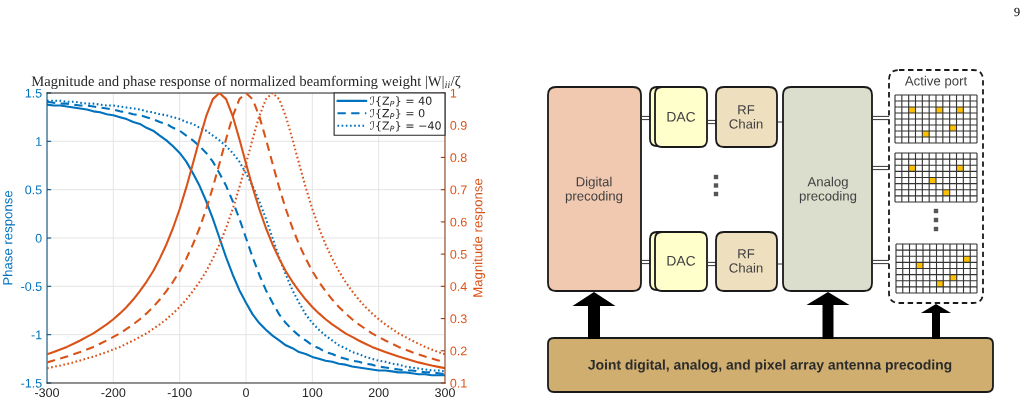 The height and width of the screenshot is (404, 1028). What do you see at coordinates (458, 158) in the screenshot?
I see `y2-tick-label: 0.8` at bounding box center [458, 158].